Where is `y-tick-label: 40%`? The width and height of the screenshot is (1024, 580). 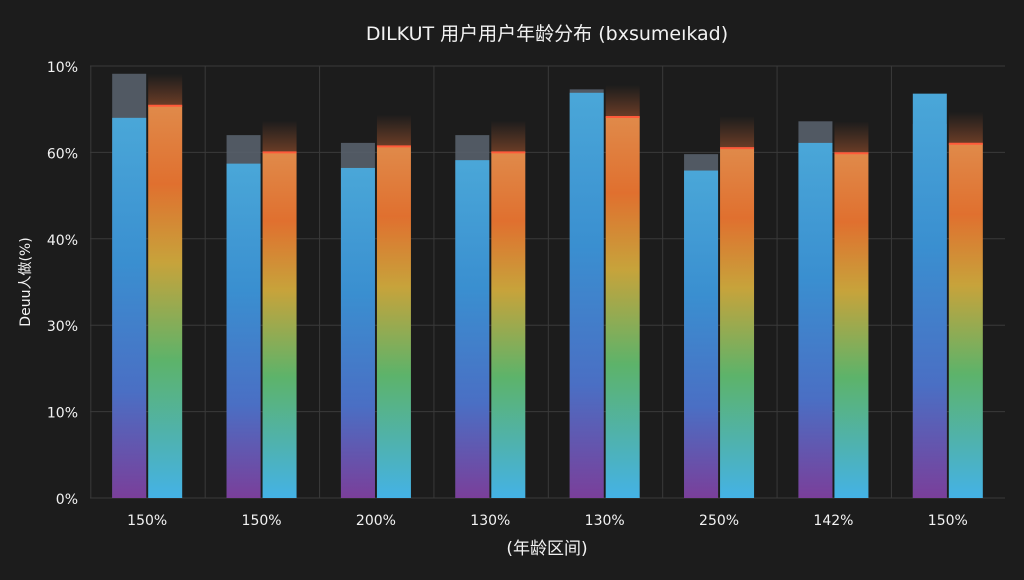 y-tick-label: 40% is located at coordinates (62, 241).